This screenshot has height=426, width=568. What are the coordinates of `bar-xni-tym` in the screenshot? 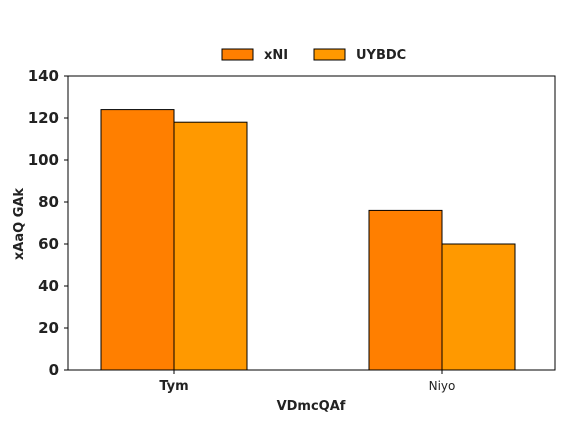 It's located at (137, 240).